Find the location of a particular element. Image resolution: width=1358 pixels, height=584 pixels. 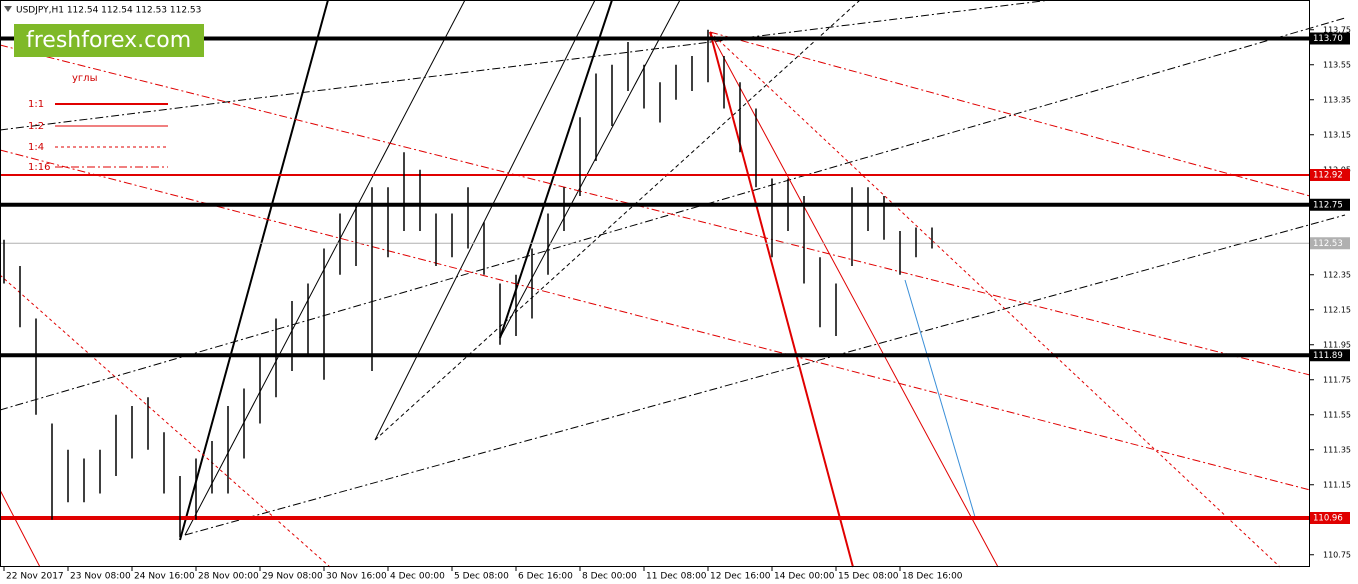

x-tick-label: 4 Dec 00:00 is located at coordinates (417, 577).